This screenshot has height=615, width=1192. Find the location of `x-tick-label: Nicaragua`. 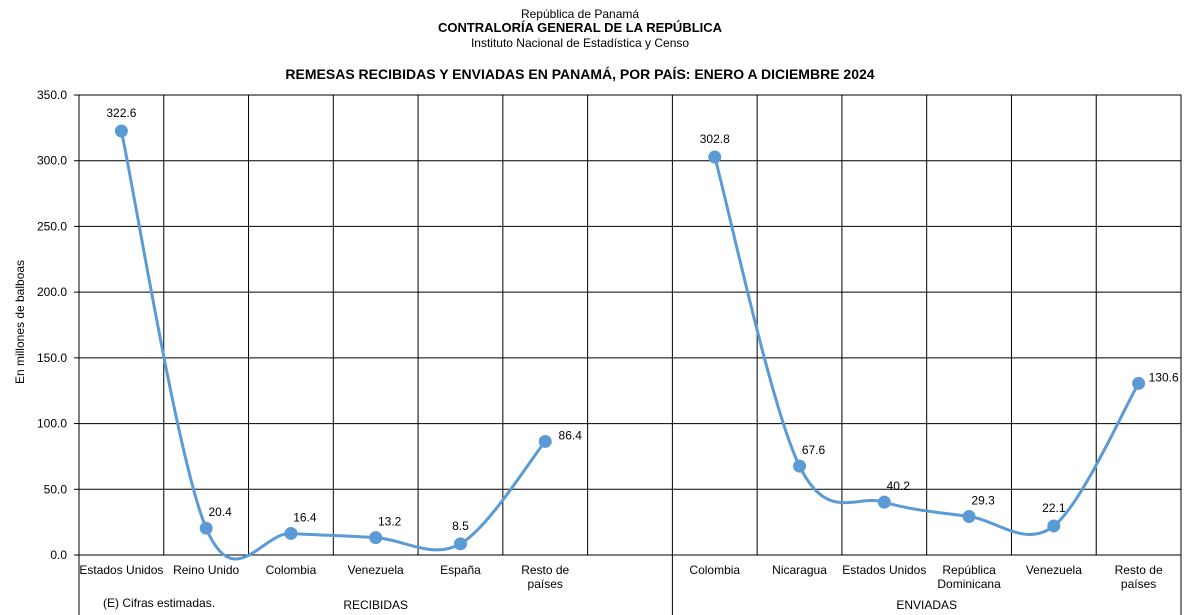

x-tick-label: Nicaragua is located at coordinates (799, 570).